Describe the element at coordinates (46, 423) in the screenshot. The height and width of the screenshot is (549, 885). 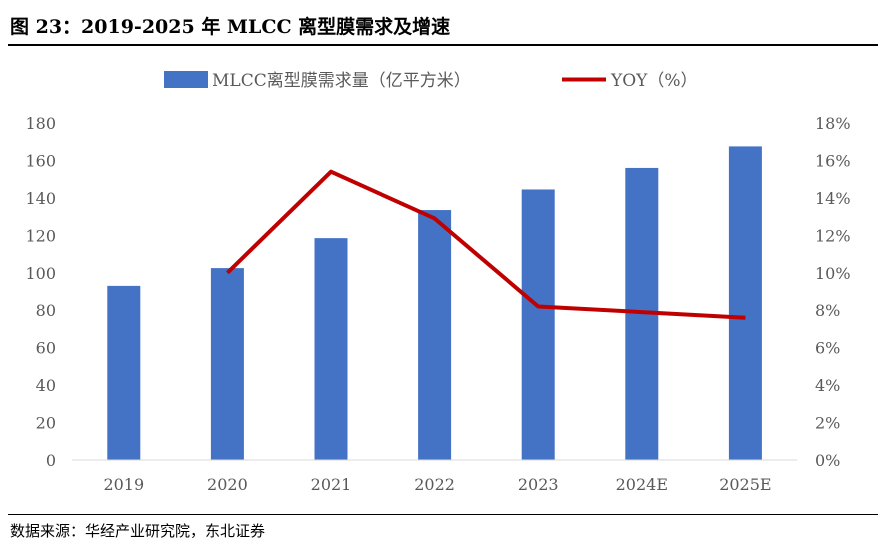
I see `left-tick-label: 20` at that location.